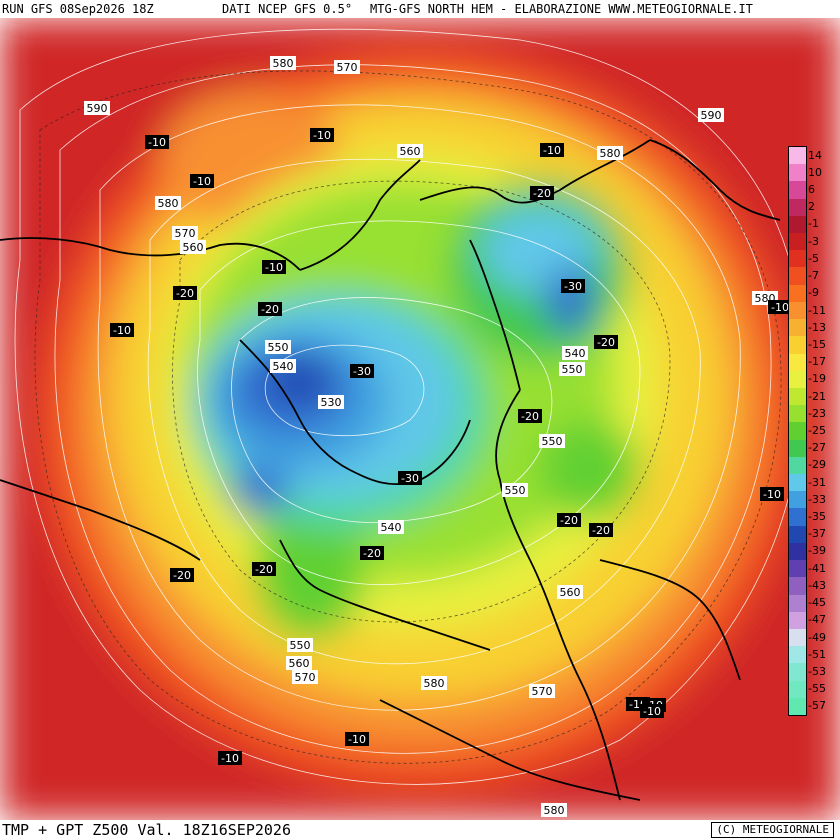  What do you see at coordinates (815, 155) in the screenshot?
I see `legend-value: 14` at bounding box center [815, 155].